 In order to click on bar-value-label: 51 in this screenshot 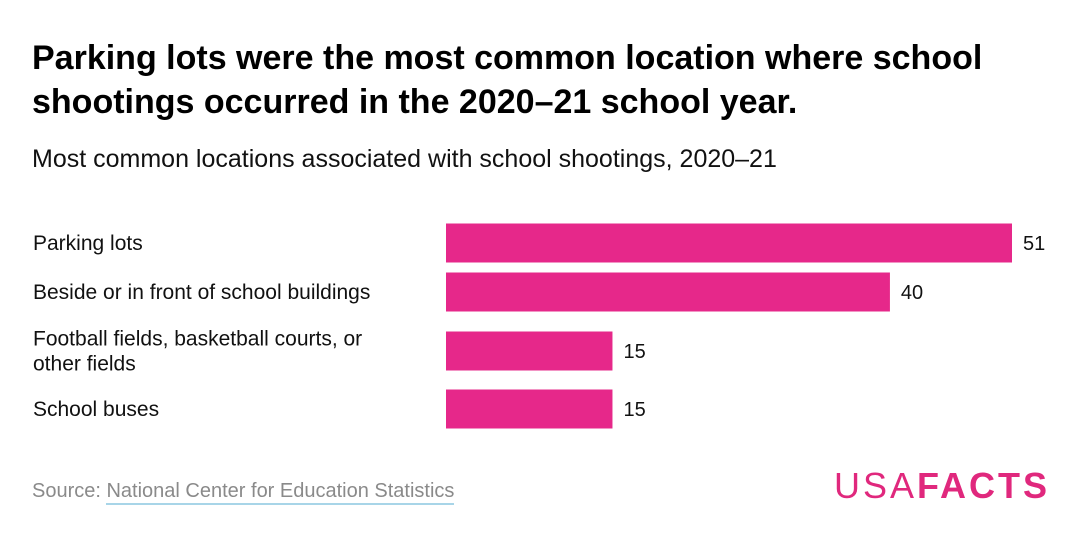, I will do `click(1034, 244)`.